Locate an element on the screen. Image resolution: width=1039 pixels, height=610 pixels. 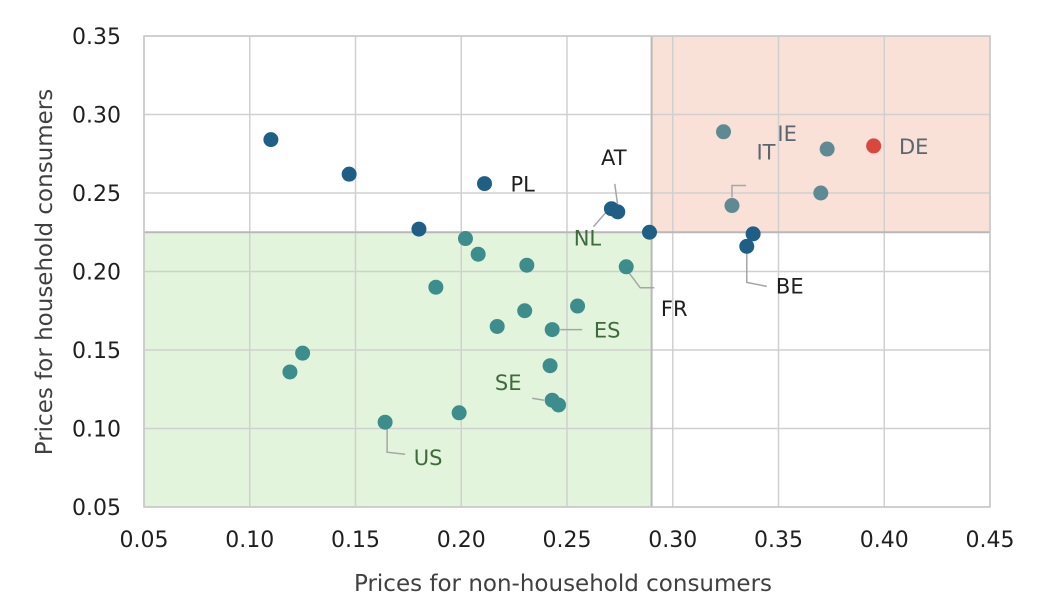
x-tick-label: 0.30 is located at coordinates (672, 540).